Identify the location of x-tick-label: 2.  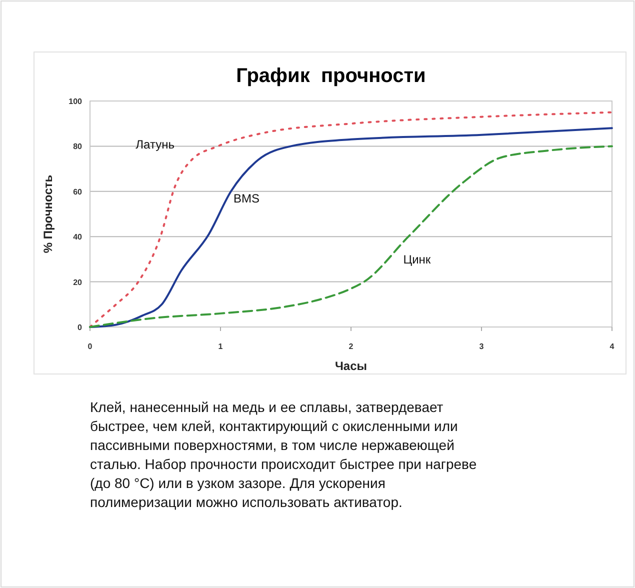
(351, 346).